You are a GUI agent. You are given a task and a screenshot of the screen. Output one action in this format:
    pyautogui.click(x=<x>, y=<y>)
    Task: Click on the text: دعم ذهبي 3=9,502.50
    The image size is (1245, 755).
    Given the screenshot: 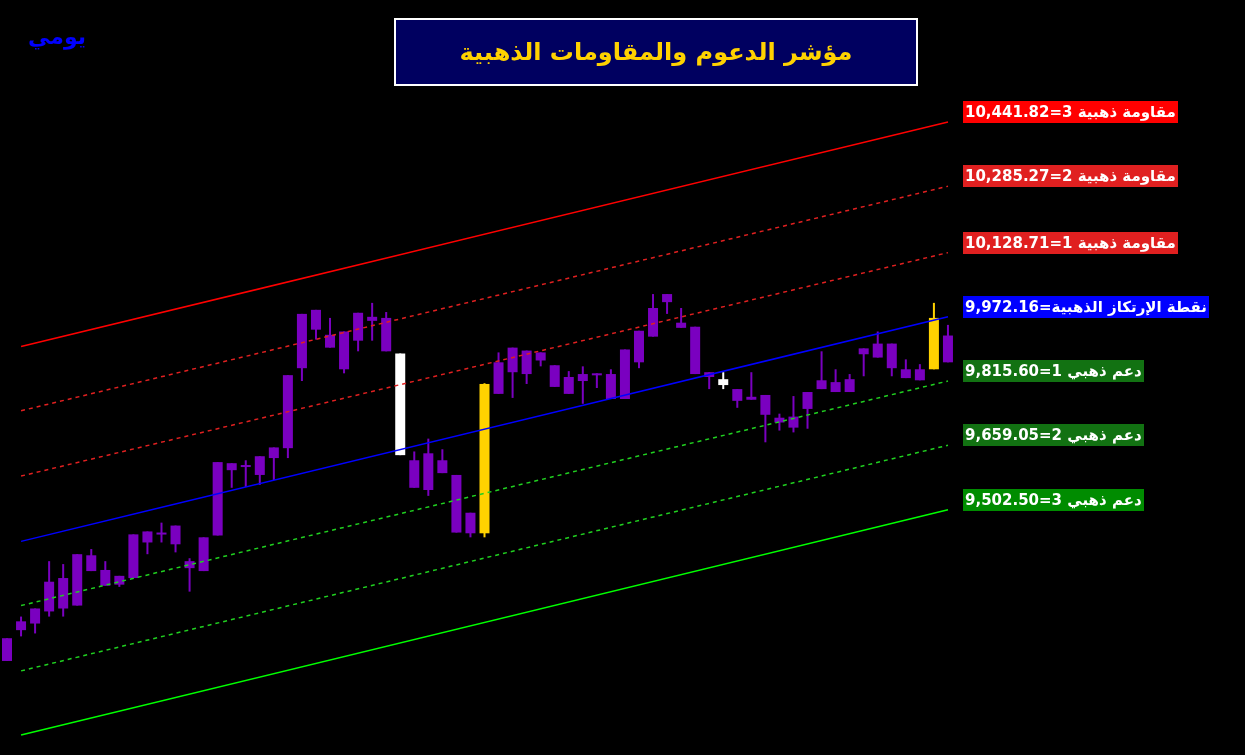 What is the action you would take?
    pyautogui.click(x=1053, y=499)
    